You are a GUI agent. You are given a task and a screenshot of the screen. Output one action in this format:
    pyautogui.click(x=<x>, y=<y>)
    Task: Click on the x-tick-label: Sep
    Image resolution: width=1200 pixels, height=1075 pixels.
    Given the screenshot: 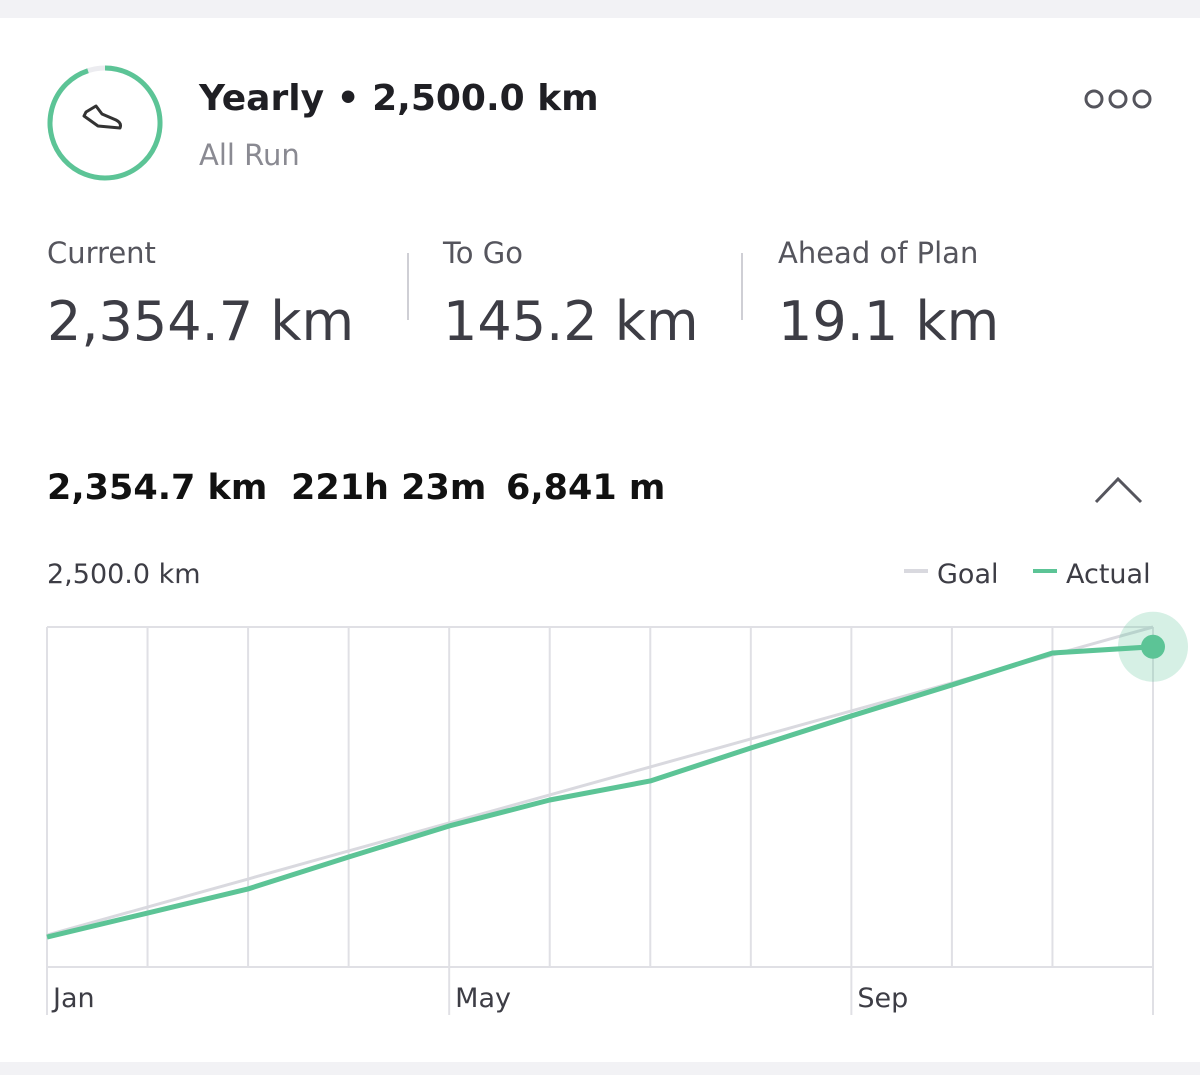 What is the action you would take?
    pyautogui.click(x=882, y=998)
    